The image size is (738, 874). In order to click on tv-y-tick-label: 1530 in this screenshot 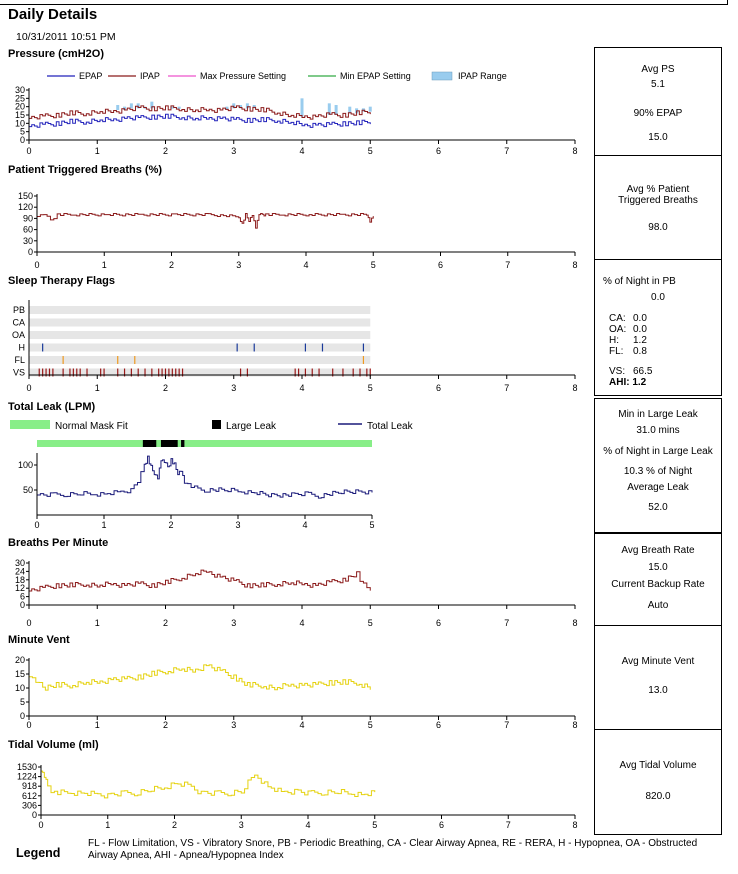, I will do `click(27, 767)`.